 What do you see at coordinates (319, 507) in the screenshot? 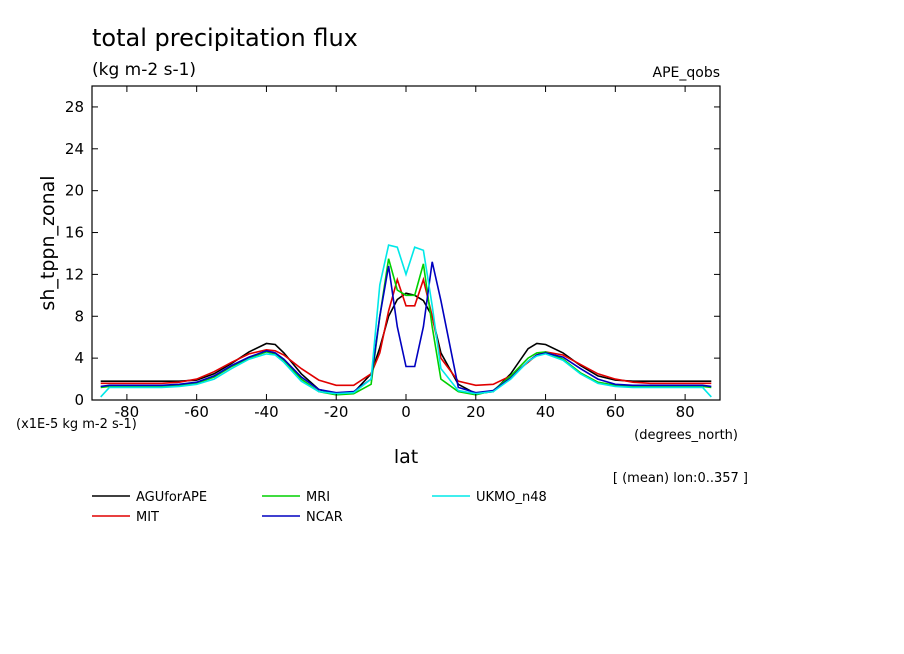
I see `legend: AGUforAPE MIT MRI NCAR UKMO_n48` at bounding box center [319, 507].